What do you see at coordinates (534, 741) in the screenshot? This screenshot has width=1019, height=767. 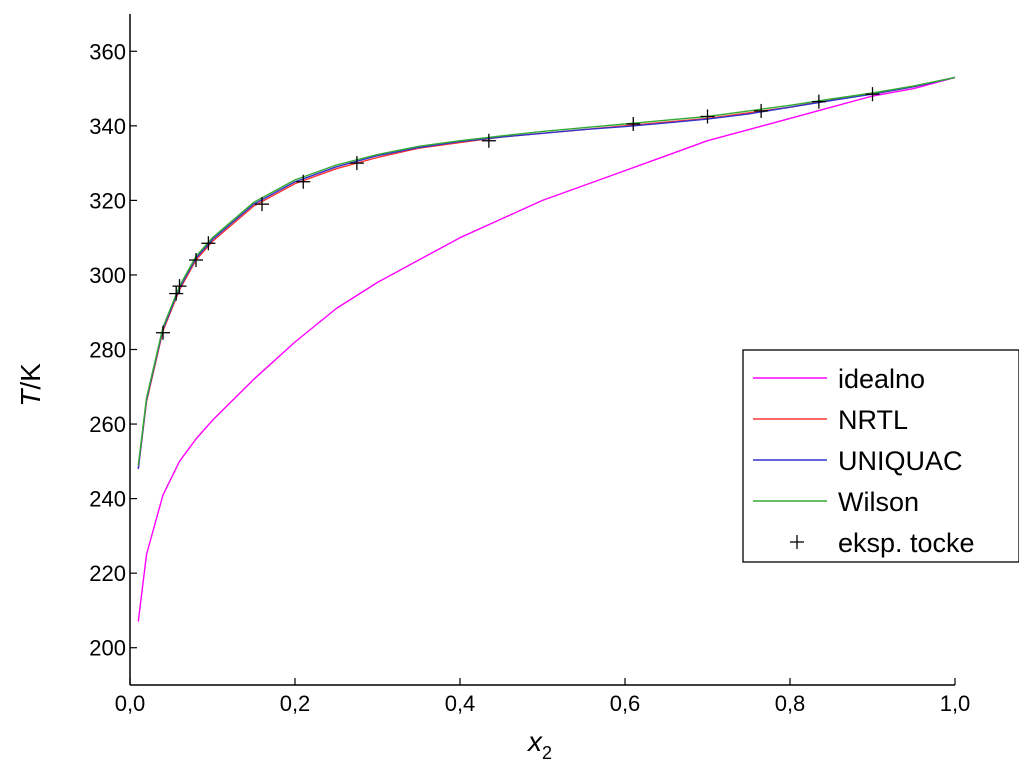 I see `x-axis-label-symbol: x` at bounding box center [534, 741].